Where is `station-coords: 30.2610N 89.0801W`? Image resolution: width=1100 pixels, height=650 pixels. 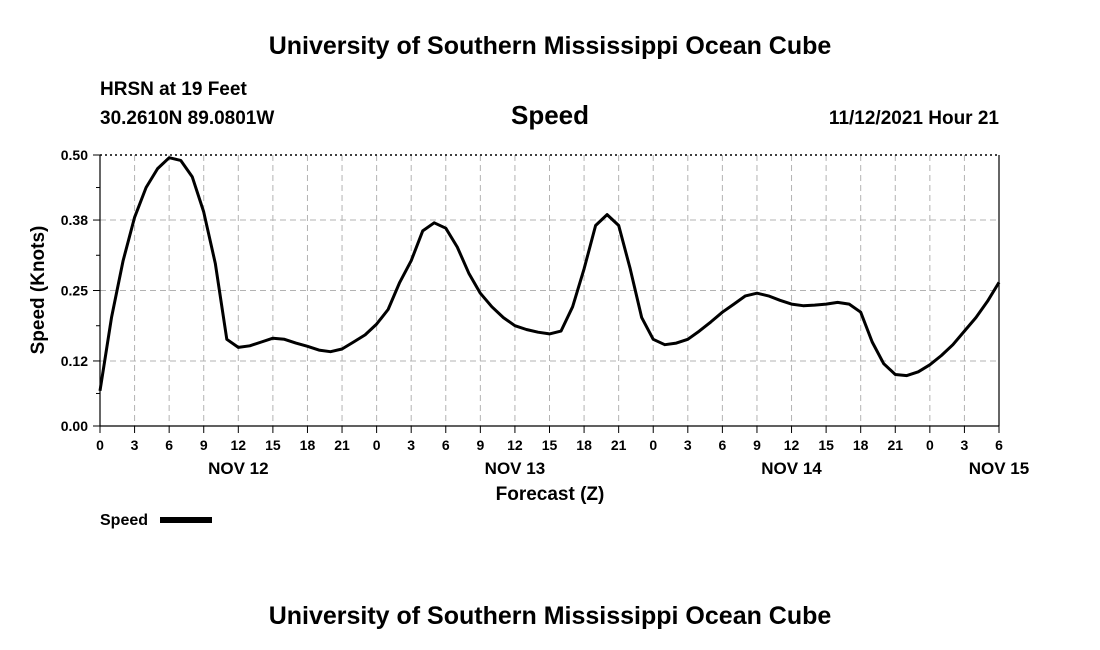
station-coords: 30.2610N 89.0801W is located at coordinates (187, 118).